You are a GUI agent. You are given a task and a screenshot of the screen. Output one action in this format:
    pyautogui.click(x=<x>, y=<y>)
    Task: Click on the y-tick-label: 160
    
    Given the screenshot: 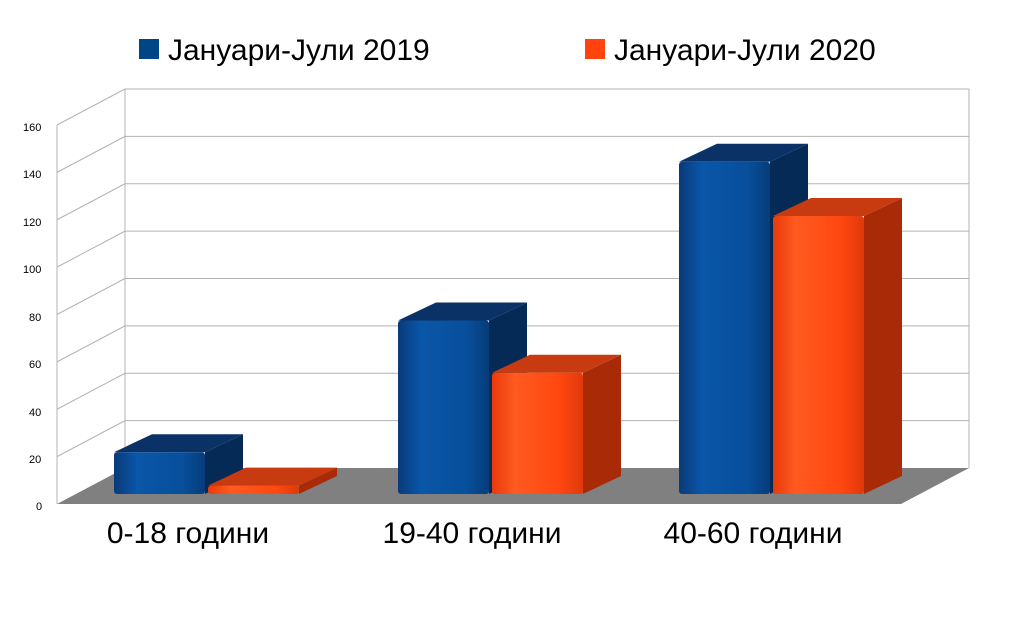 What is the action you would take?
    pyautogui.click(x=32, y=128)
    